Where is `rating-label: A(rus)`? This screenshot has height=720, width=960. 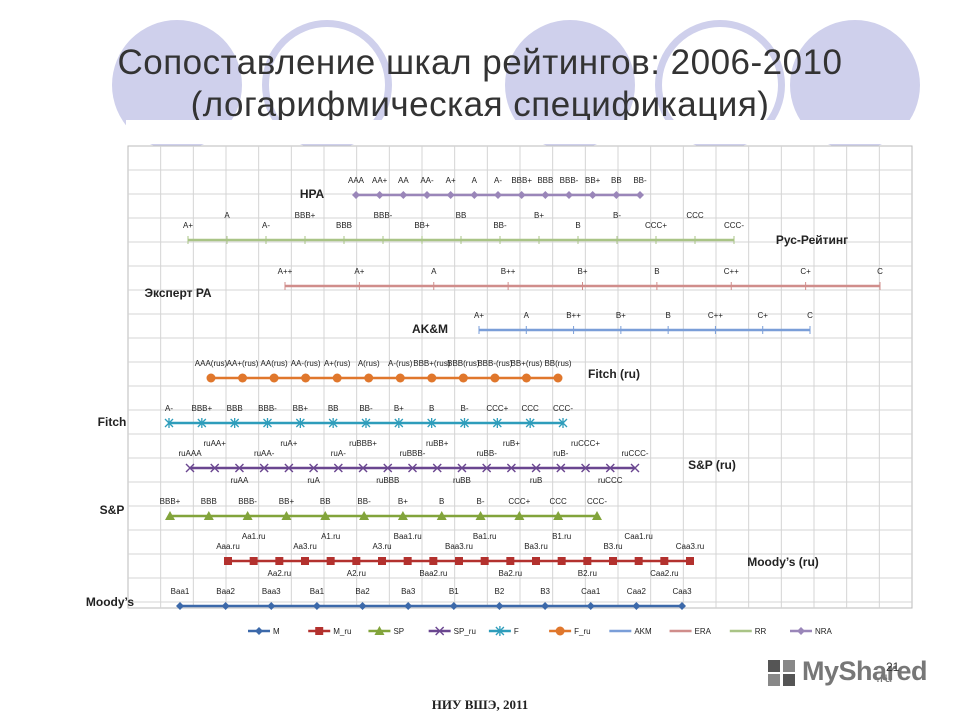 rating-label: A(rus) is located at coordinates (369, 363).